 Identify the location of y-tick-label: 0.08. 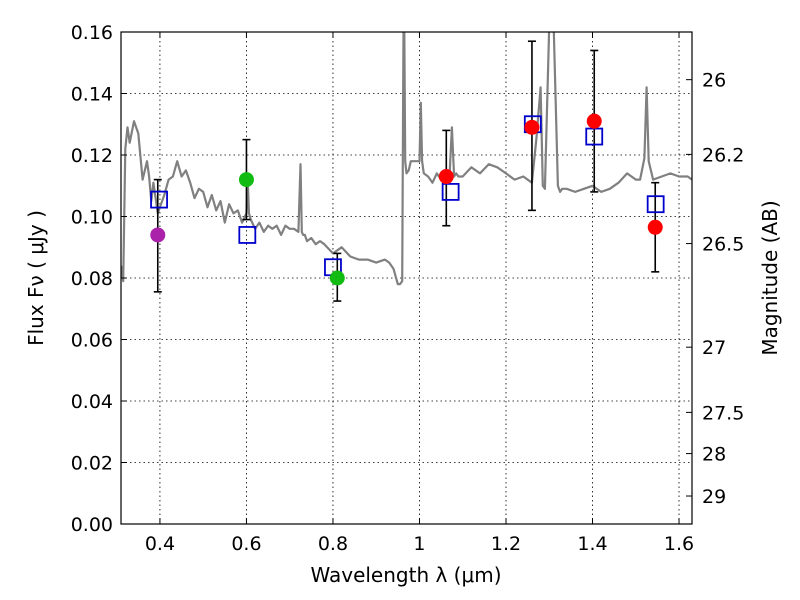
(92, 279).